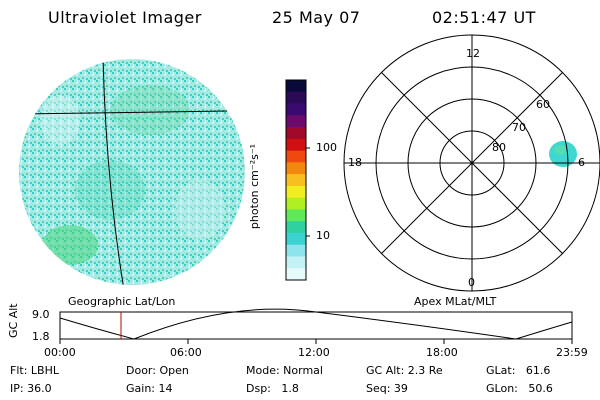  What do you see at coordinates (355, 162) in the screenshot?
I see `polar-mlt-18: 18` at bounding box center [355, 162].